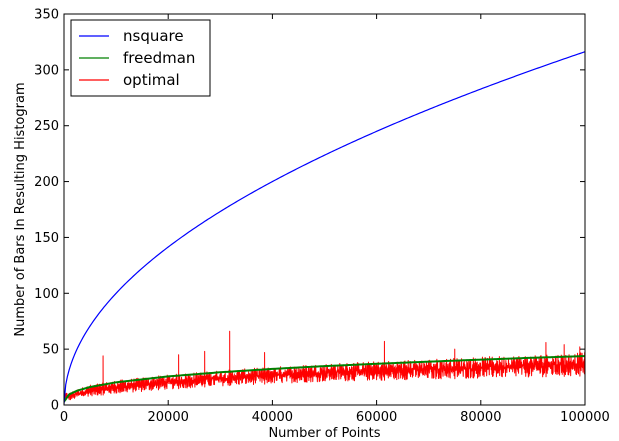 Image resolution: width=619 pixels, height=441 pixels. What do you see at coordinates (46, 126) in the screenshot?
I see `y-tick-label: 250` at bounding box center [46, 126].